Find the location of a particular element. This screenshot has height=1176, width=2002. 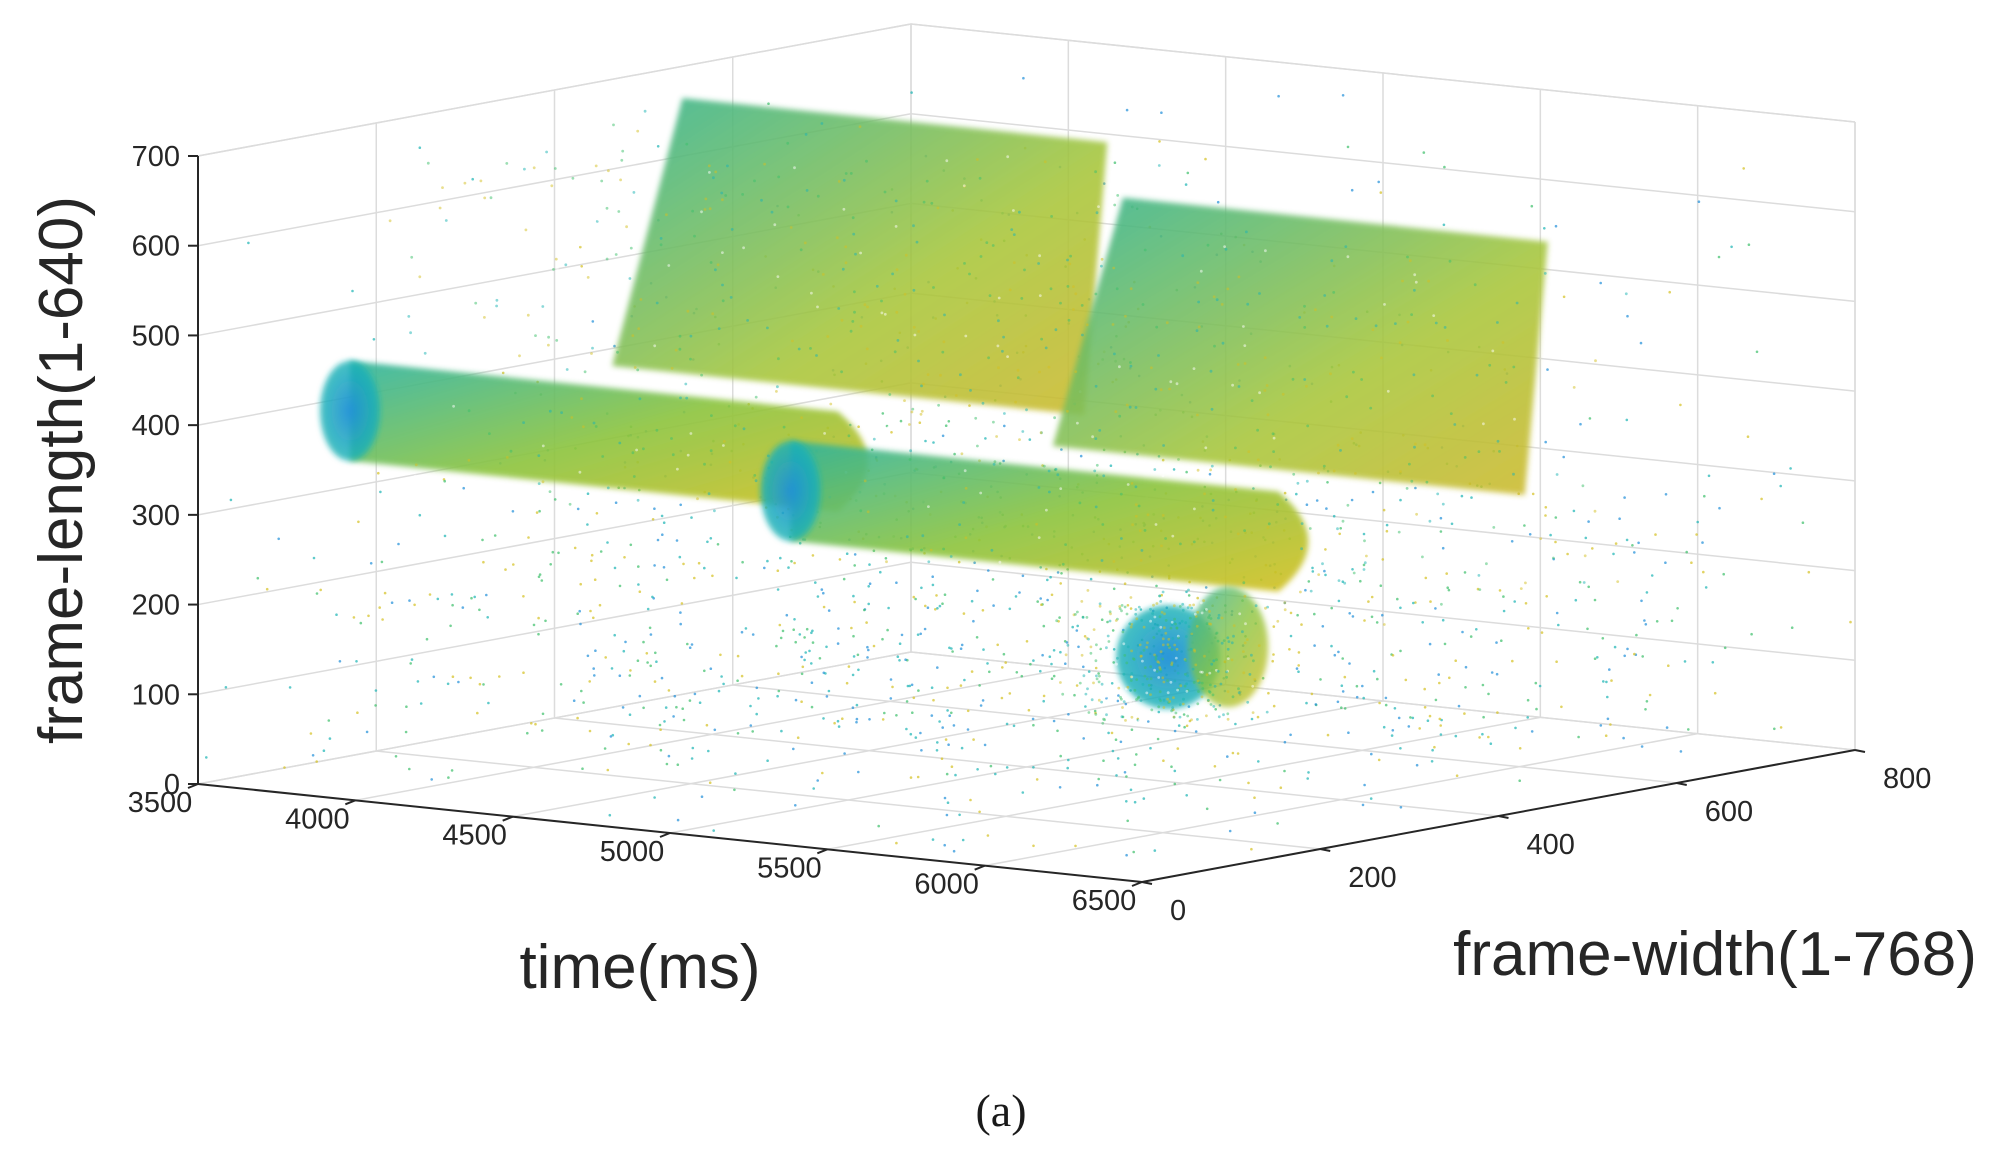

cluster-end-cap is located at coordinates (790, 491).